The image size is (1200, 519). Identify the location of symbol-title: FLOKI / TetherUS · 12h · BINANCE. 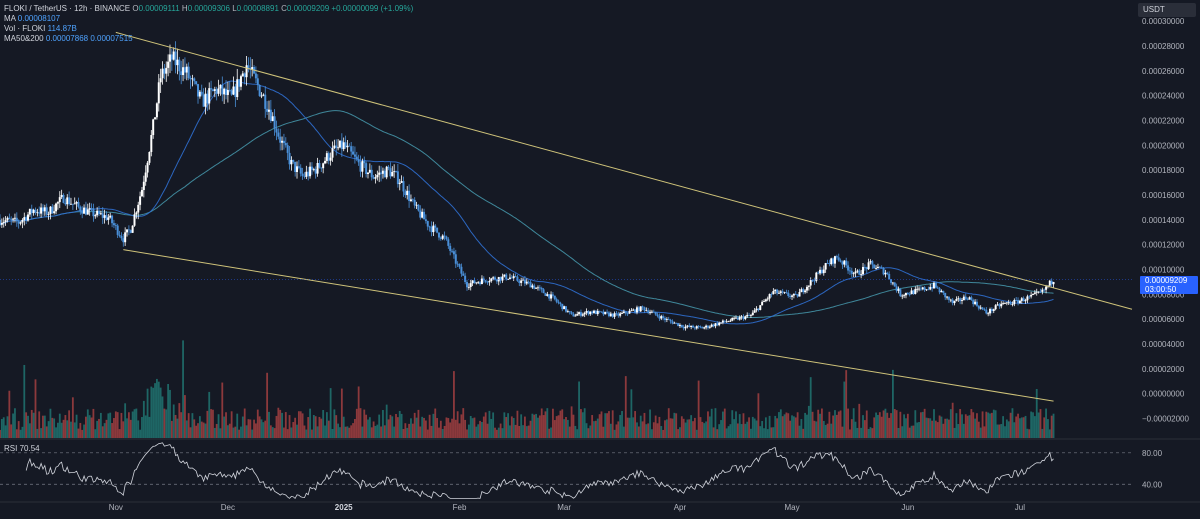
(67, 8).